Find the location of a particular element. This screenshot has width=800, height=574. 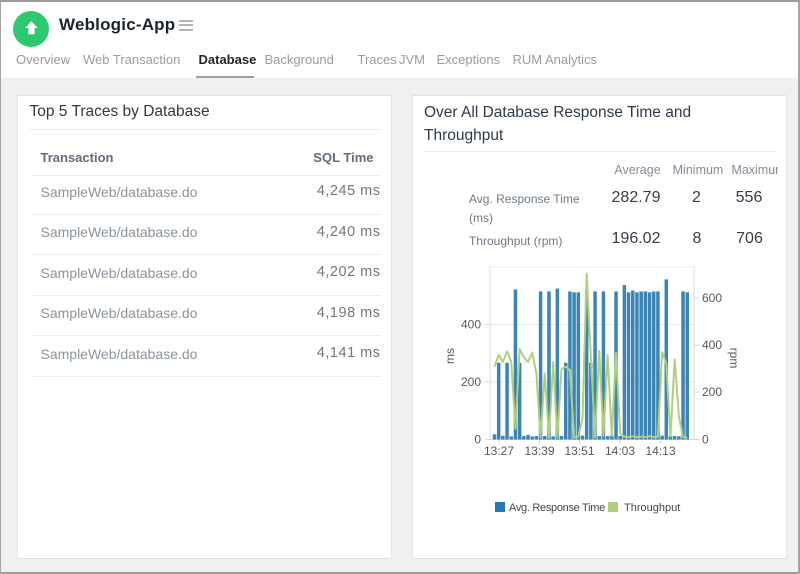

svg-text: 600 is located at coordinates (712, 298).